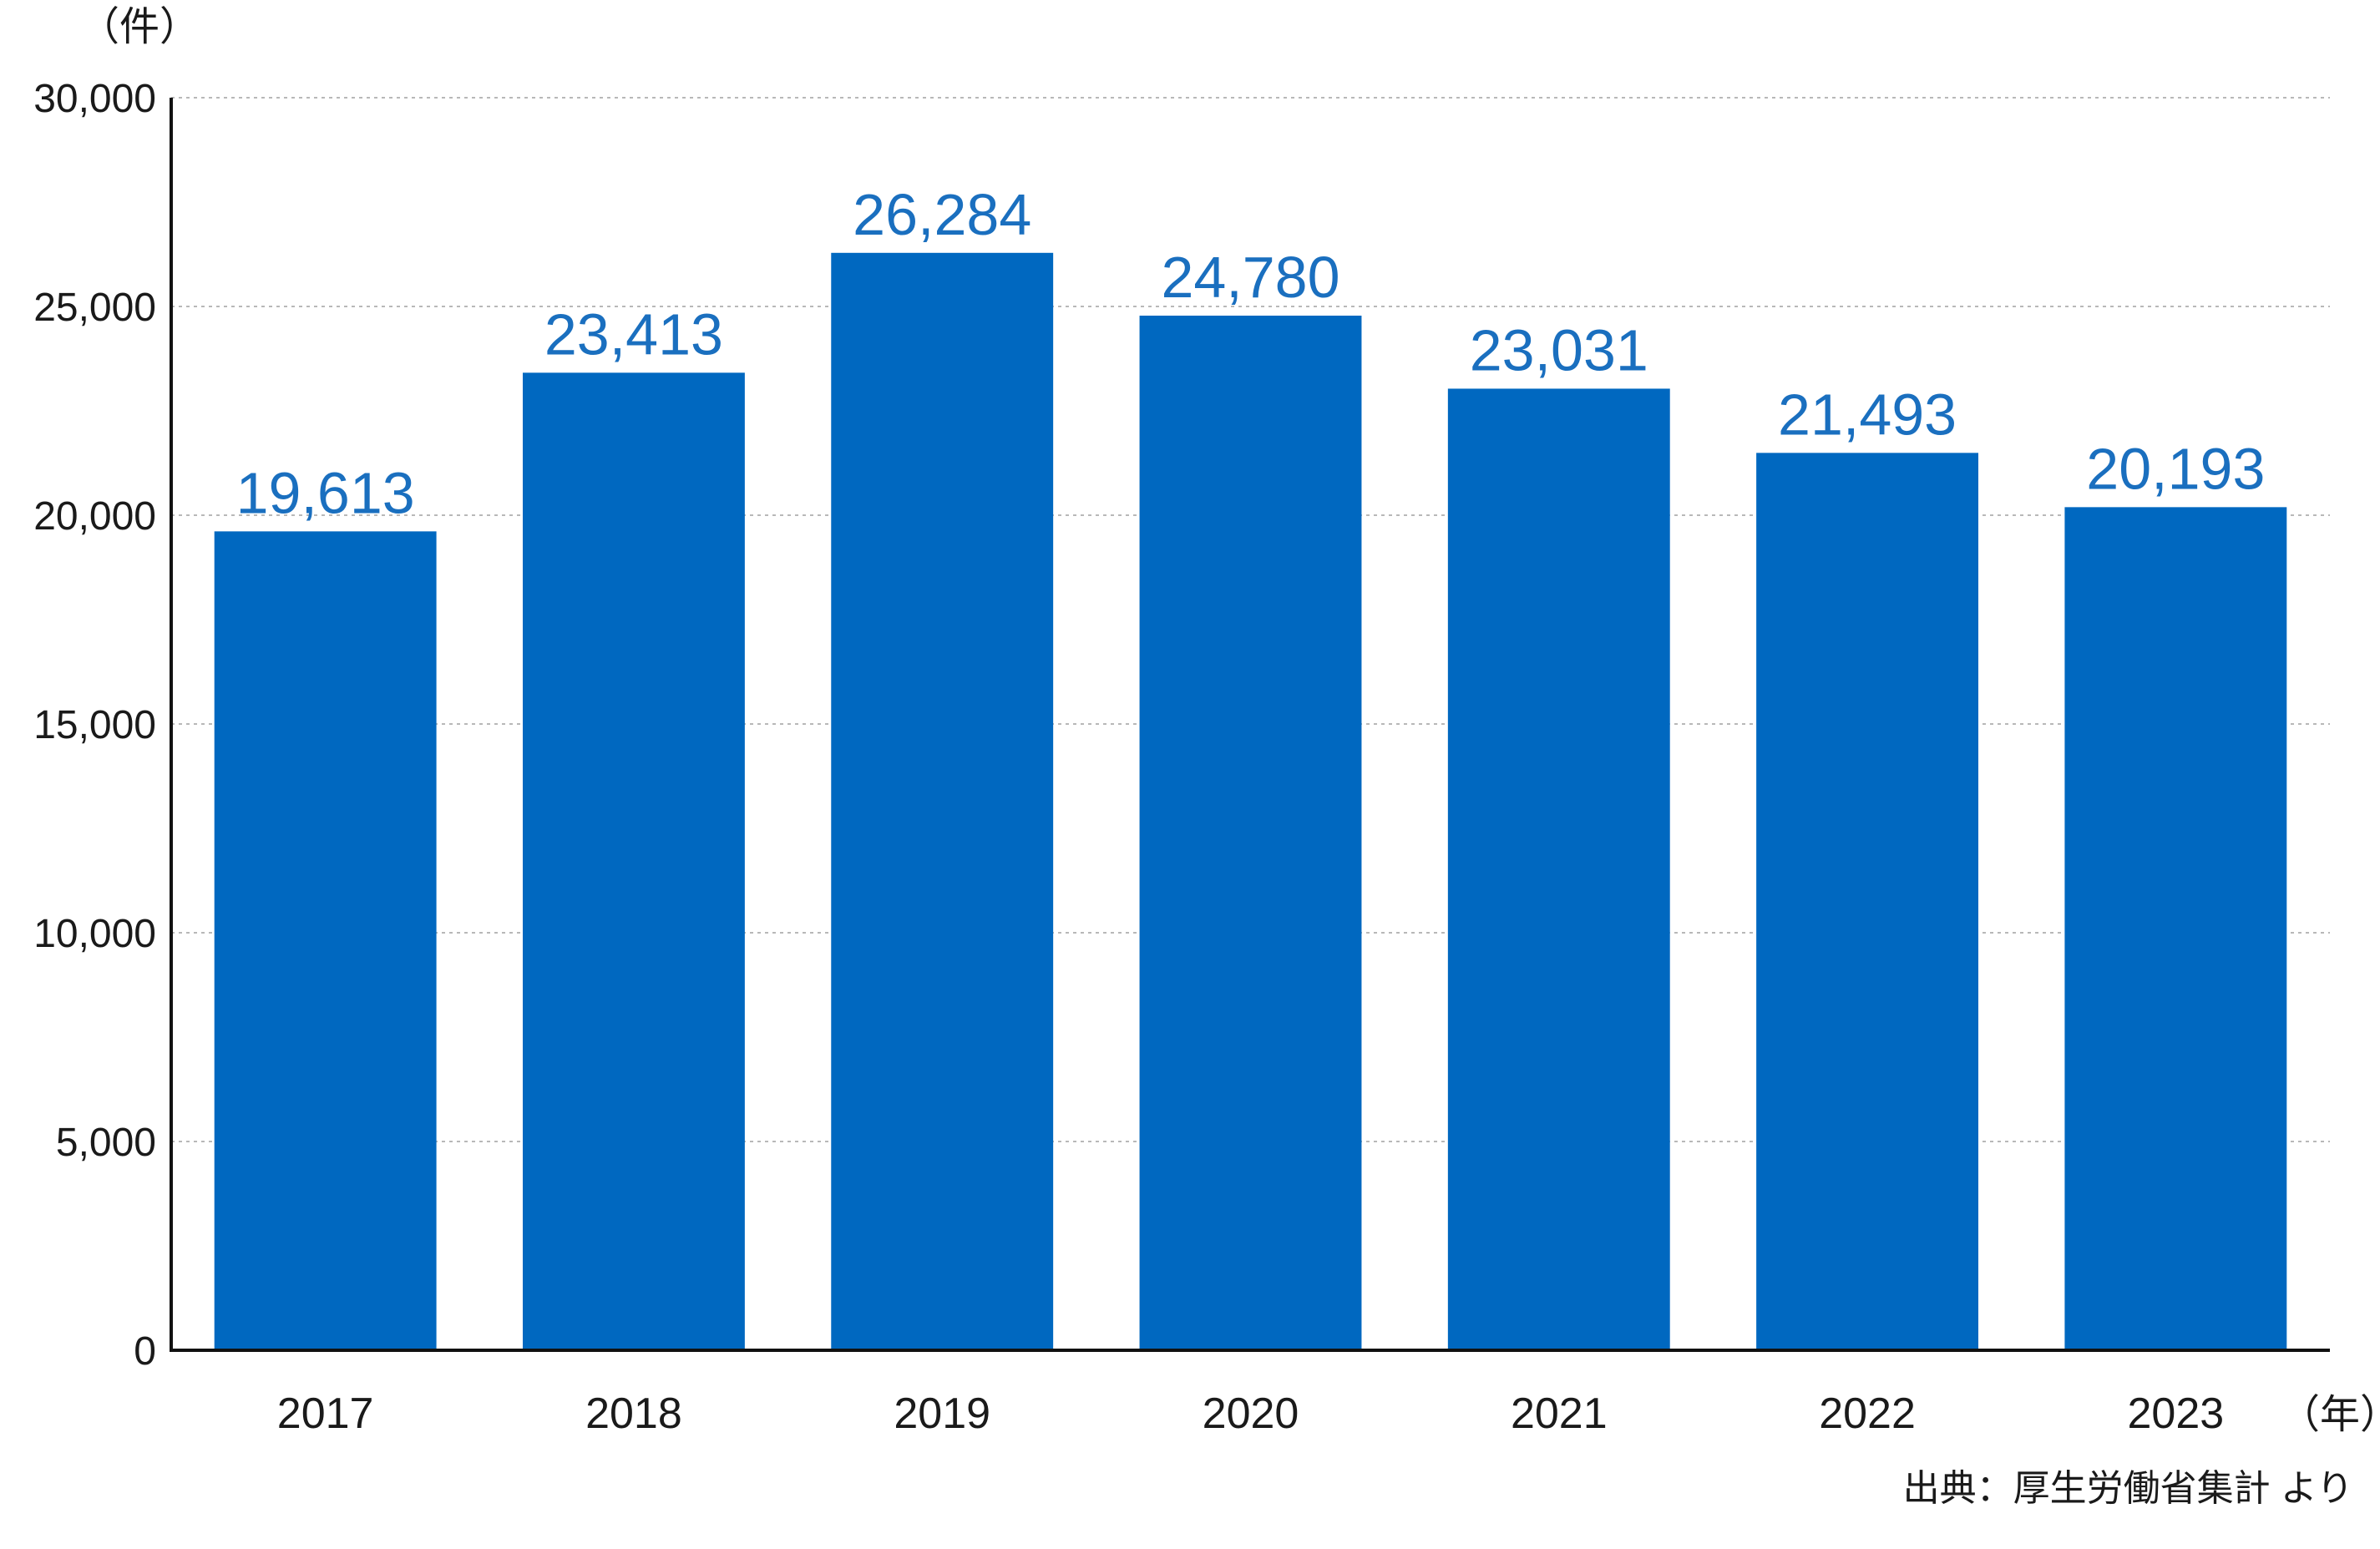  I want to click on y-axis-unit-label: （件）, so click(139, 27).